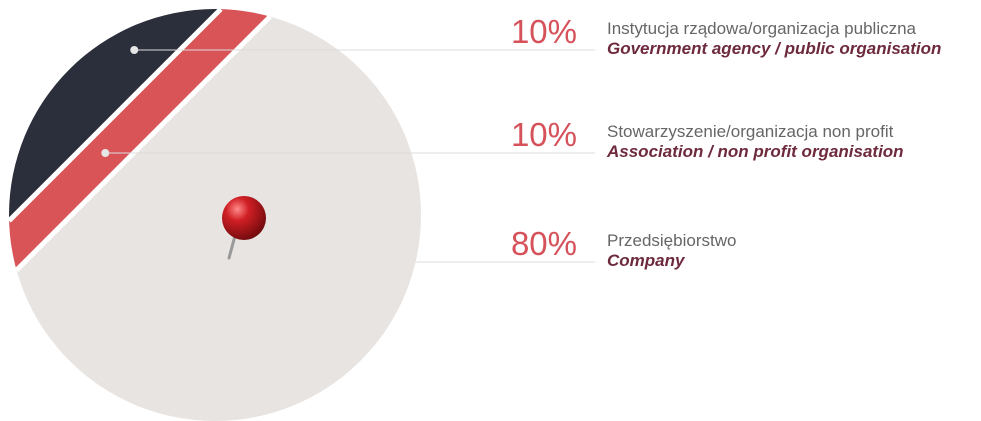 This screenshot has width=981, height=421. I want to click on slice-separator, so click(115, 115).